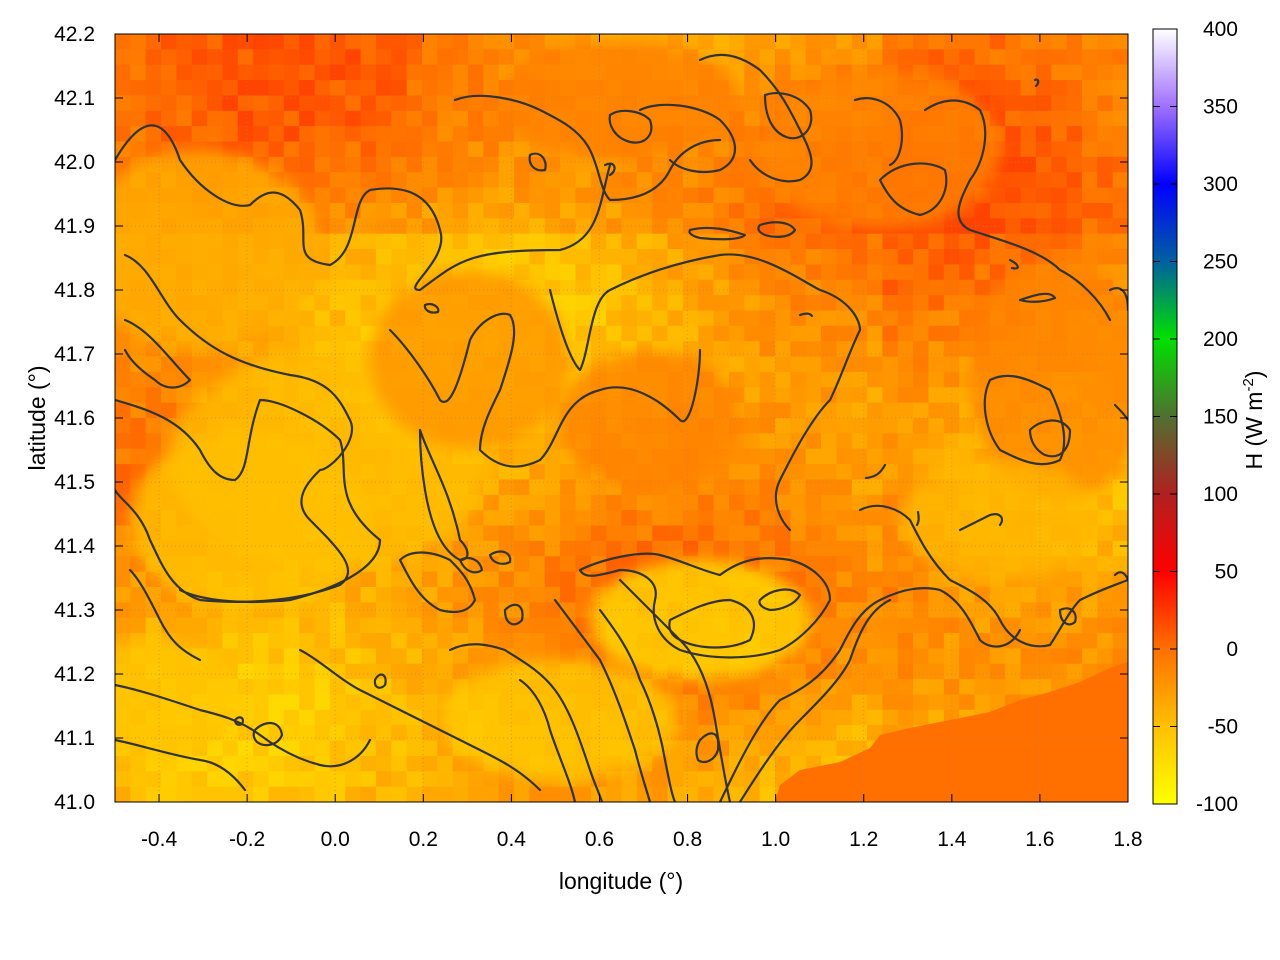  What do you see at coordinates (1220, 339) in the screenshot?
I see `colorbar-tick-label: 200` at bounding box center [1220, 339].